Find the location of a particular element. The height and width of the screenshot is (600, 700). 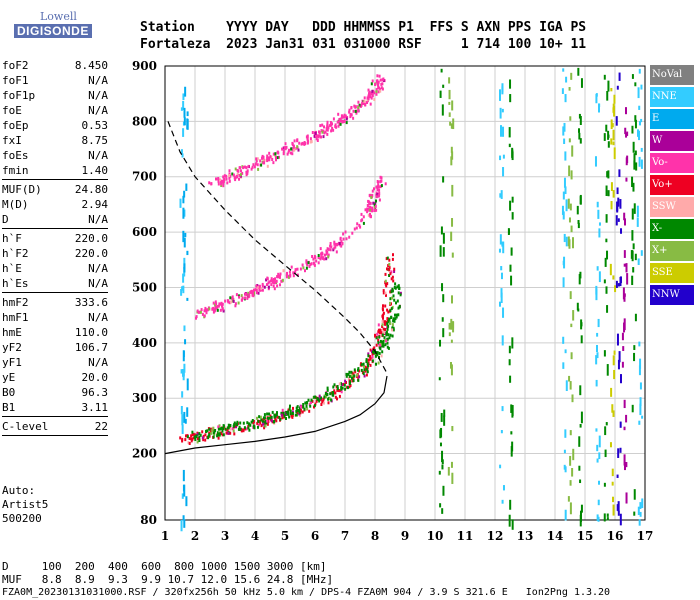

param-row: MUF(D) 24.80 is located at coordinates (55, 189).